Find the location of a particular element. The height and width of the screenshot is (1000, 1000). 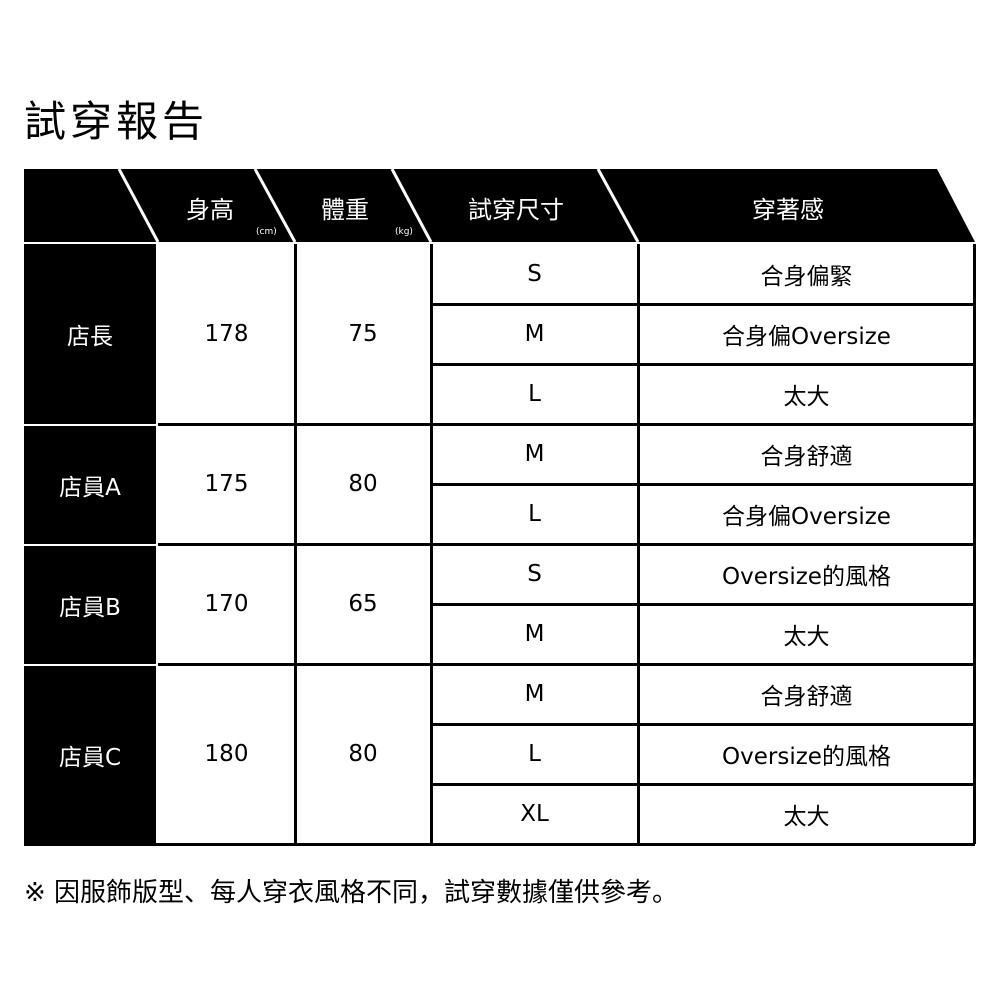

staff-height: 175 is located at coordinates (226, 484).